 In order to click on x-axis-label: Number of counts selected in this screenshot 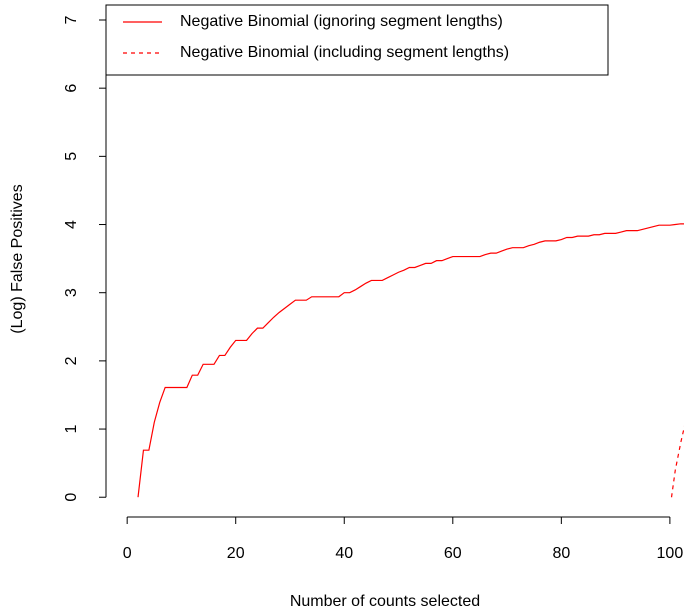, I will do `click(385, 601)`.